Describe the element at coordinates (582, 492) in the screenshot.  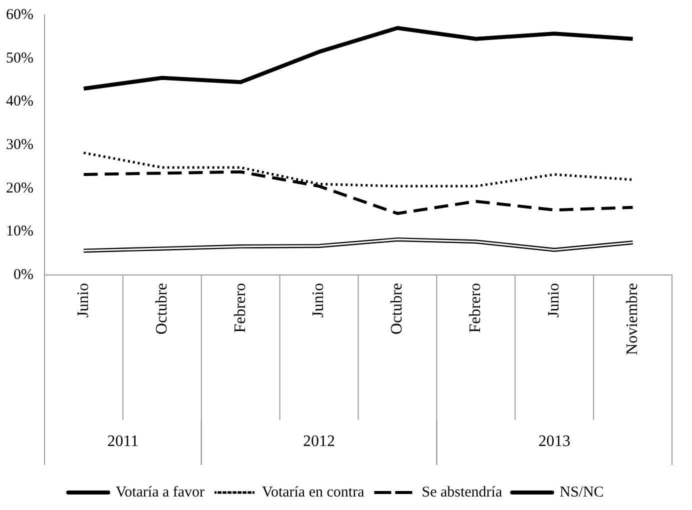
I see `legend-label: NS/NC` at that location.